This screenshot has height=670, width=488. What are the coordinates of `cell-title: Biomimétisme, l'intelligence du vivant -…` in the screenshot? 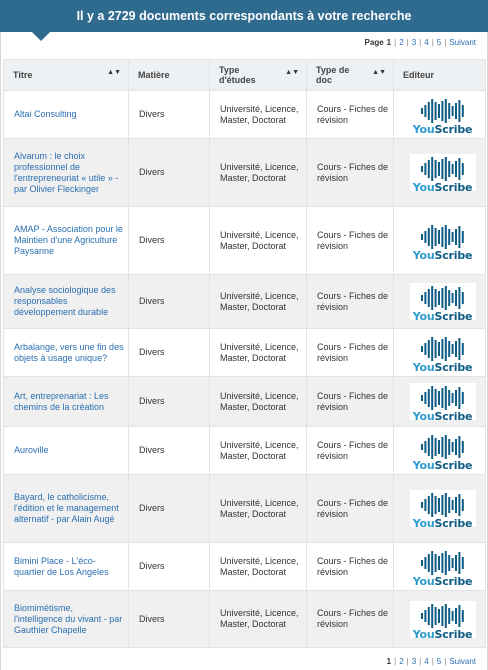 It's located at (66, 619).